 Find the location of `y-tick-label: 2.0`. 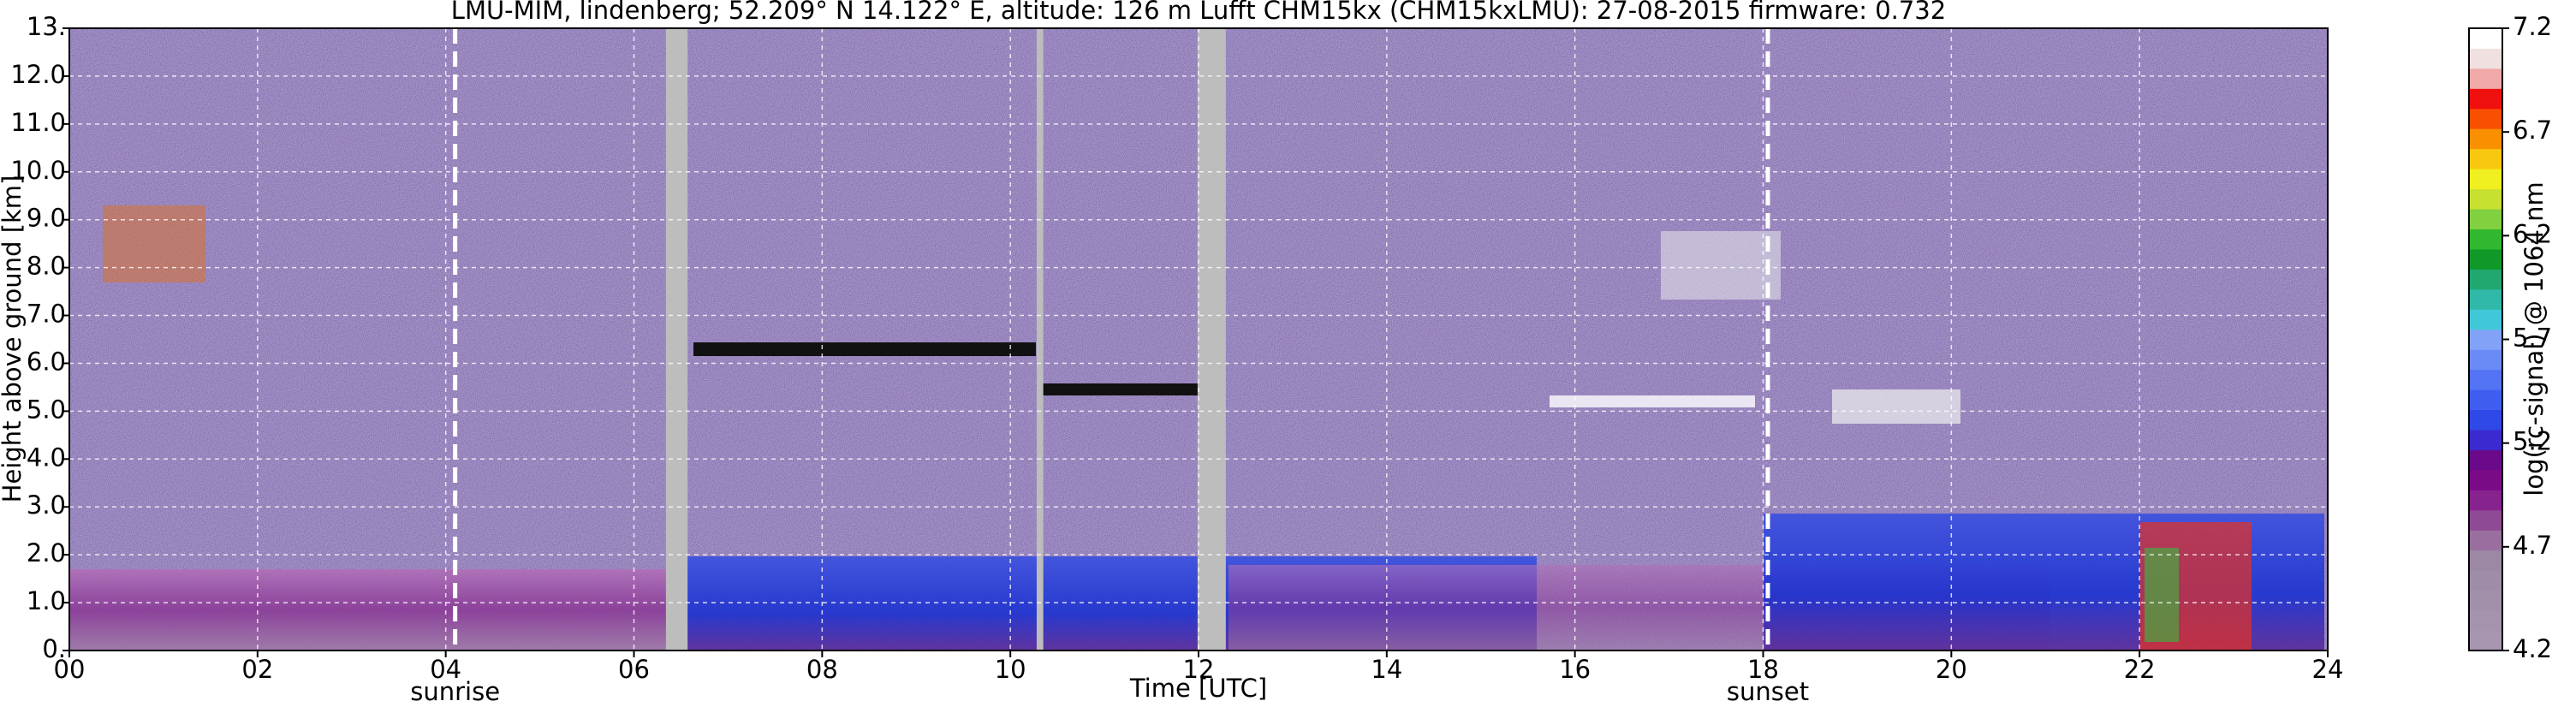

y-tick-label: 2.0 is located at coordinates (46, 552).